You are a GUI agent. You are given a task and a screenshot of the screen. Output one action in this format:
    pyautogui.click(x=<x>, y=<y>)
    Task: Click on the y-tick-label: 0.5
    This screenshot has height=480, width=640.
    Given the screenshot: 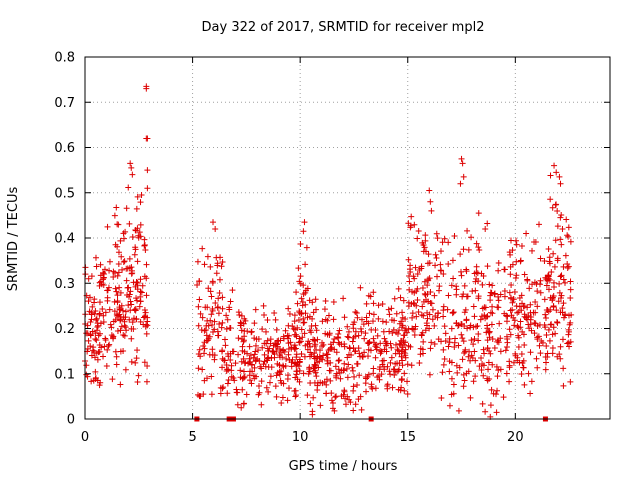 What is the action you would take?
    pyautogui.click(x=64, y=193)
    